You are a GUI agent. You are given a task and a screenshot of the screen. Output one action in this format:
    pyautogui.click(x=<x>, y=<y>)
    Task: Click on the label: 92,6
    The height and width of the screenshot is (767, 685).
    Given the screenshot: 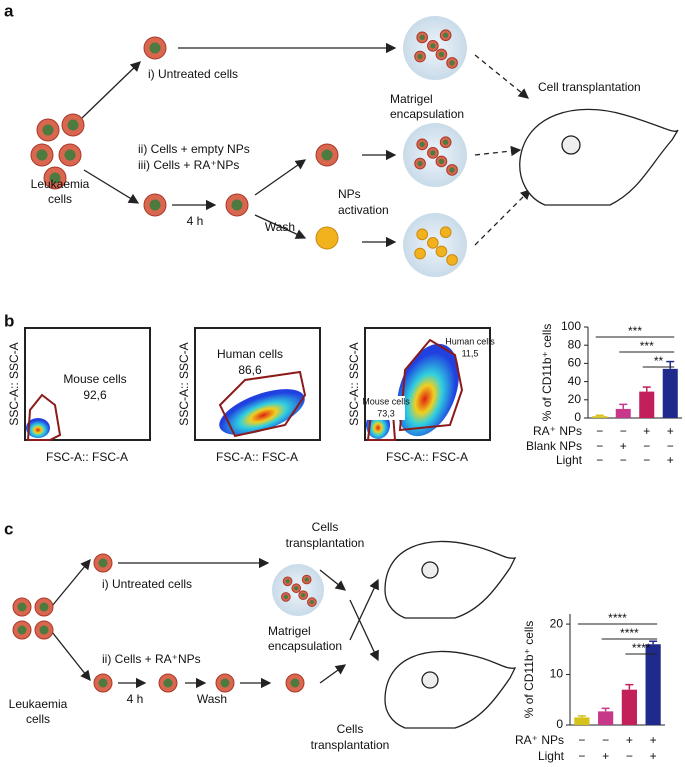 What is the action you would take?
    pyautogui.click(x=95, y=395)
    